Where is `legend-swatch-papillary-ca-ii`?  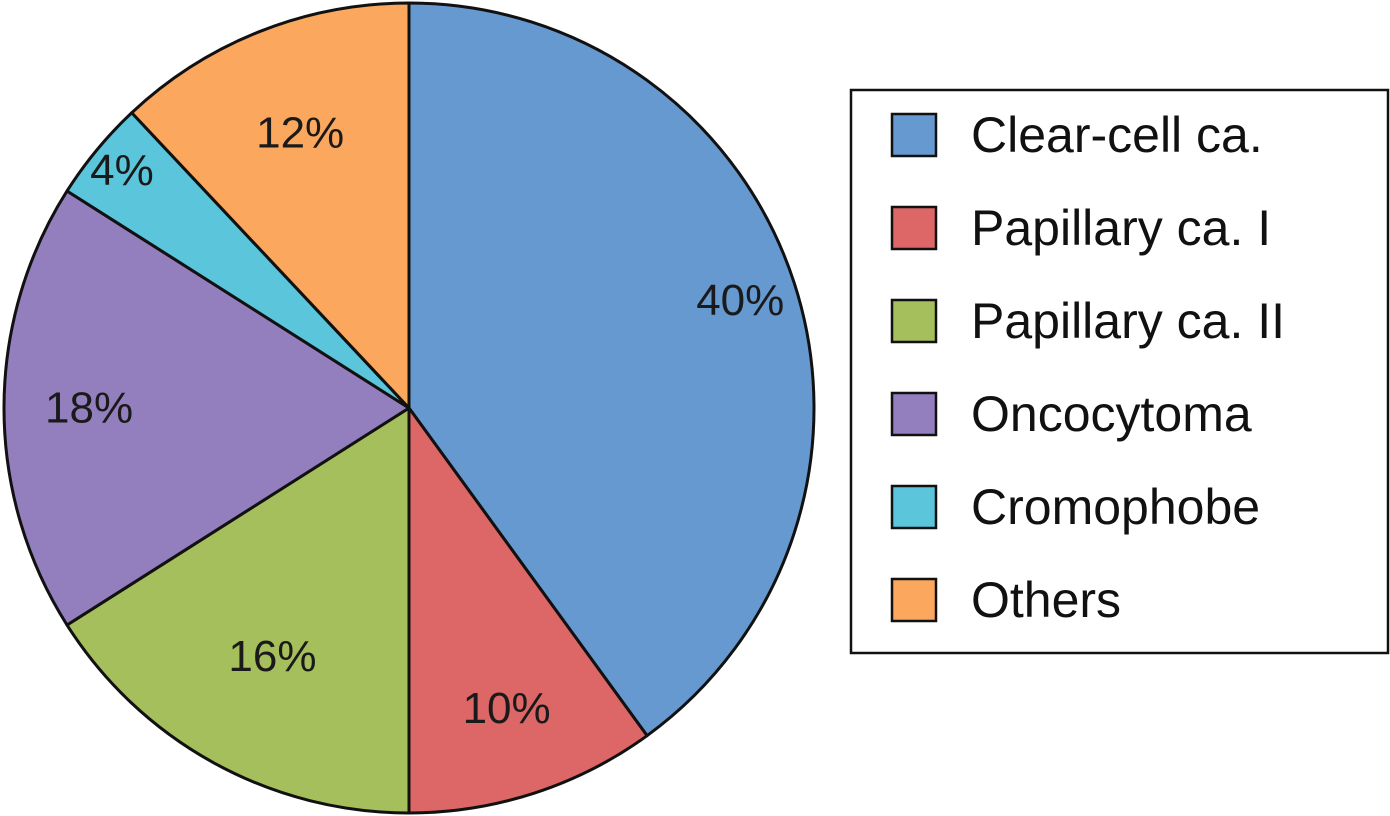
legend-swatch-papillary-ca-ii is located at coordinates (914, 321).